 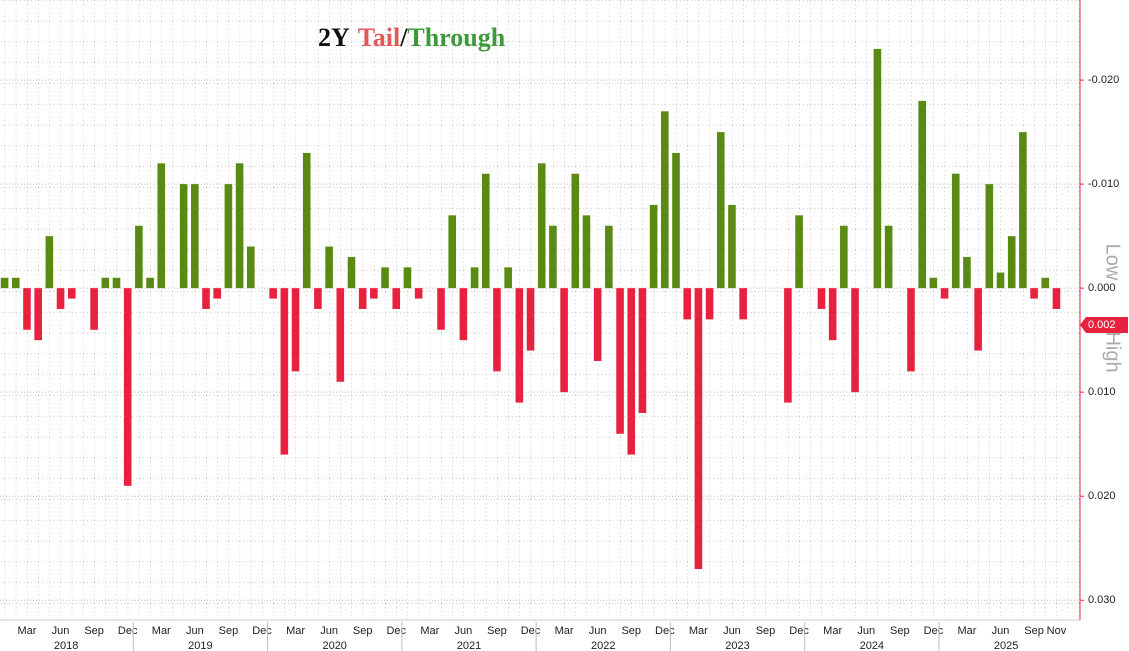 What do you see at coordinates (1102, 600) in the screenshot?
I see `y-tick-label: 0.030` at bounding box center [1102, 600].